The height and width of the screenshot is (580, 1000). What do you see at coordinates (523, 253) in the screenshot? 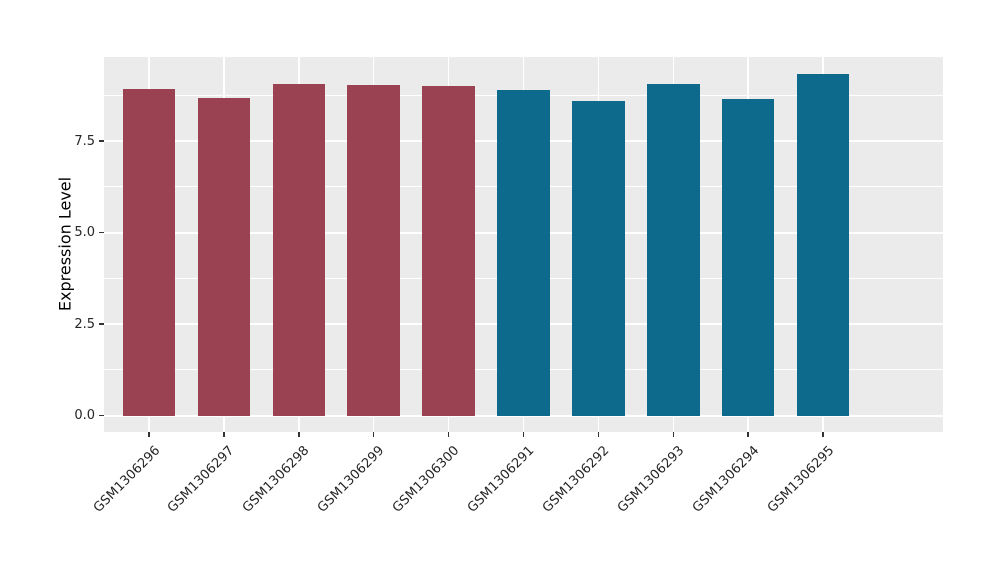
I see `bar-GSM1306291` at bounding box center [523, 253].